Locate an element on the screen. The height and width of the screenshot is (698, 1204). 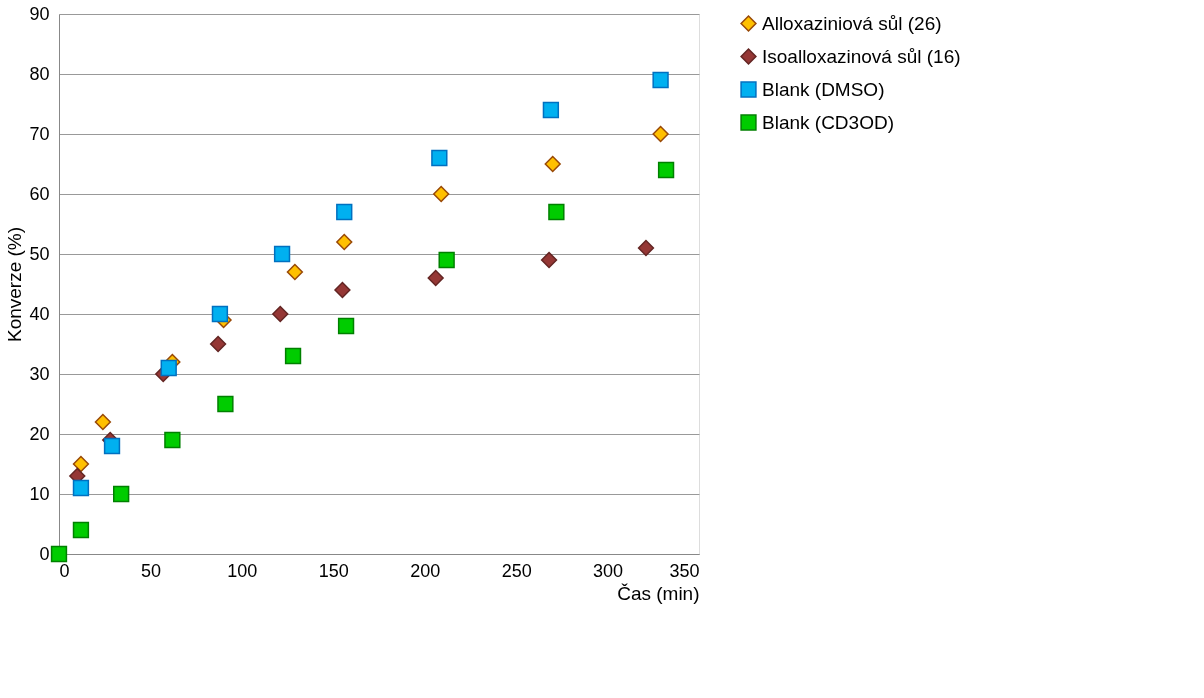
y-tick-label: 60 is located at coordinates (39, 193).